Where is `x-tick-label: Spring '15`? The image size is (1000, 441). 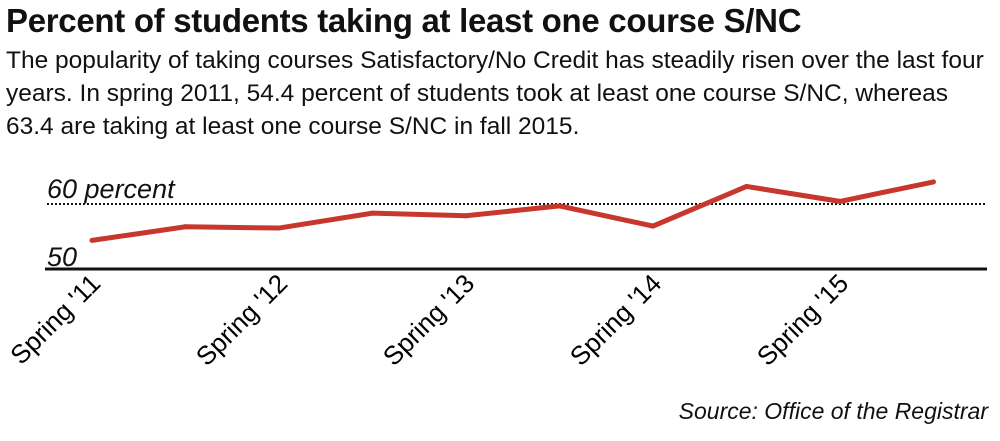 x-tick-label: Spring '15 is located at coordinates (802, 319).